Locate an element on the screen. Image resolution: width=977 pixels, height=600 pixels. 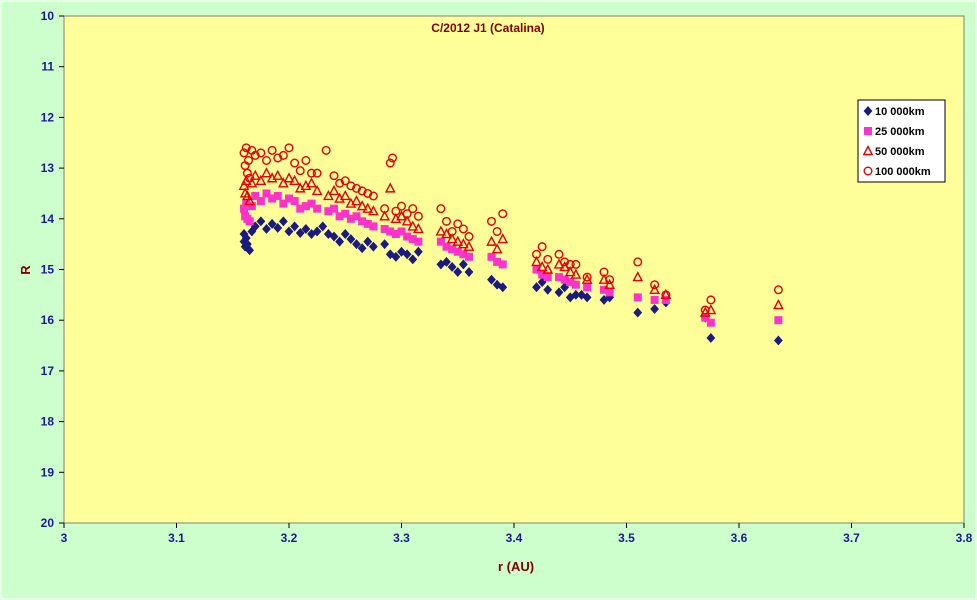
y-tick-label: 16 is located at coordinates (48, 320).